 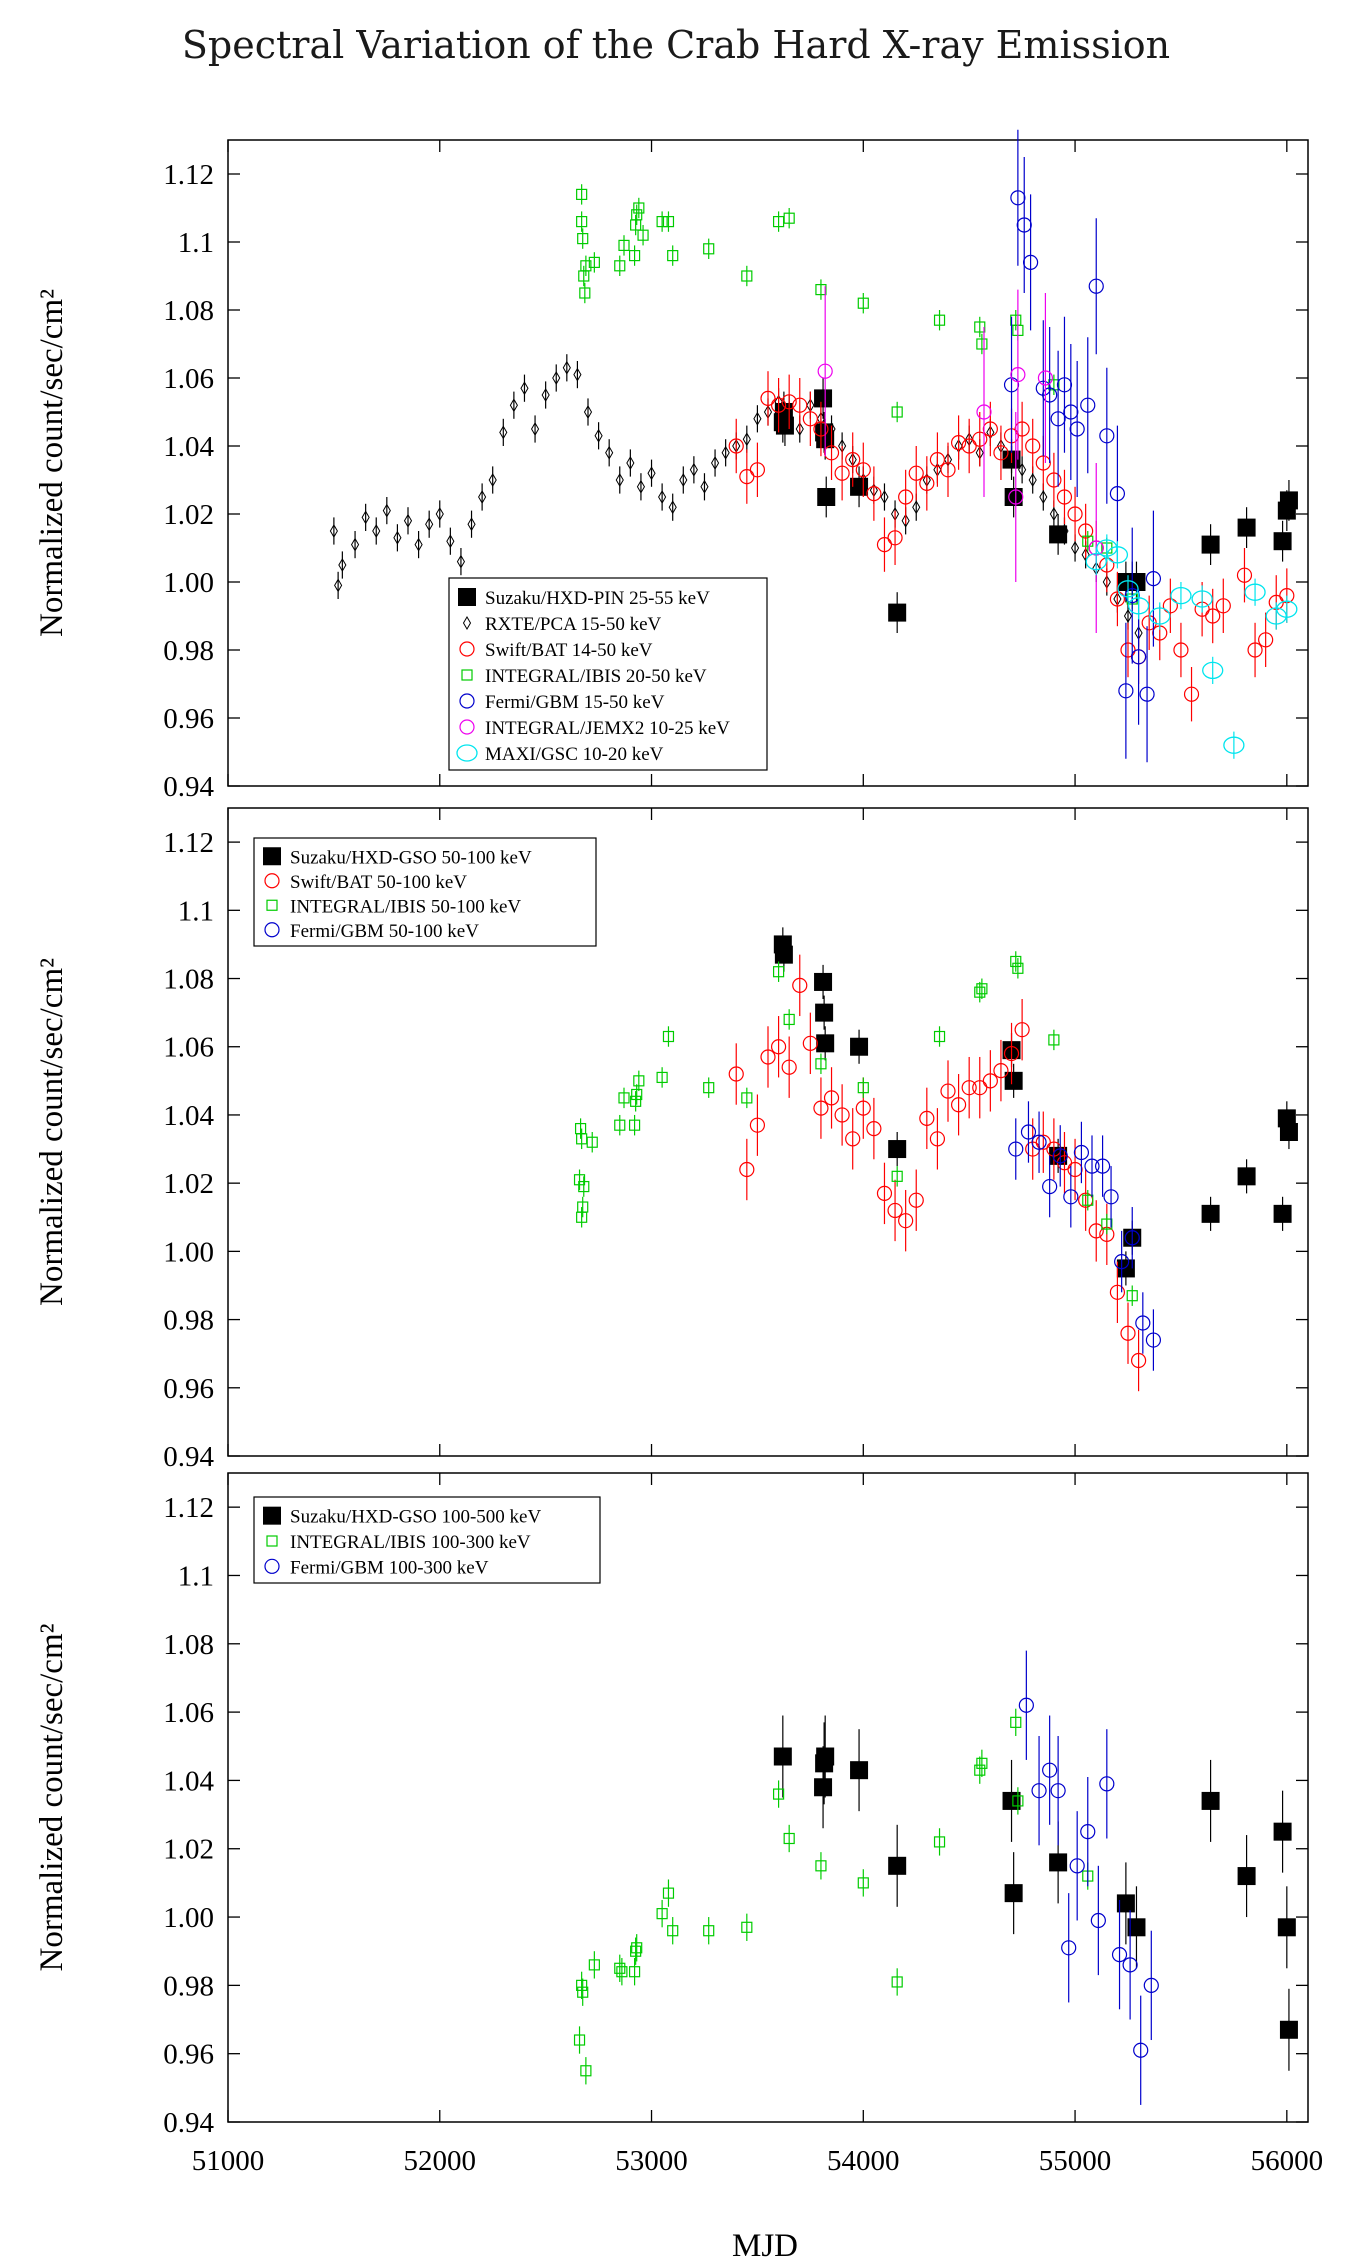 I want to click on y-tick-label: 1.1, so click(x=196, y=1576).